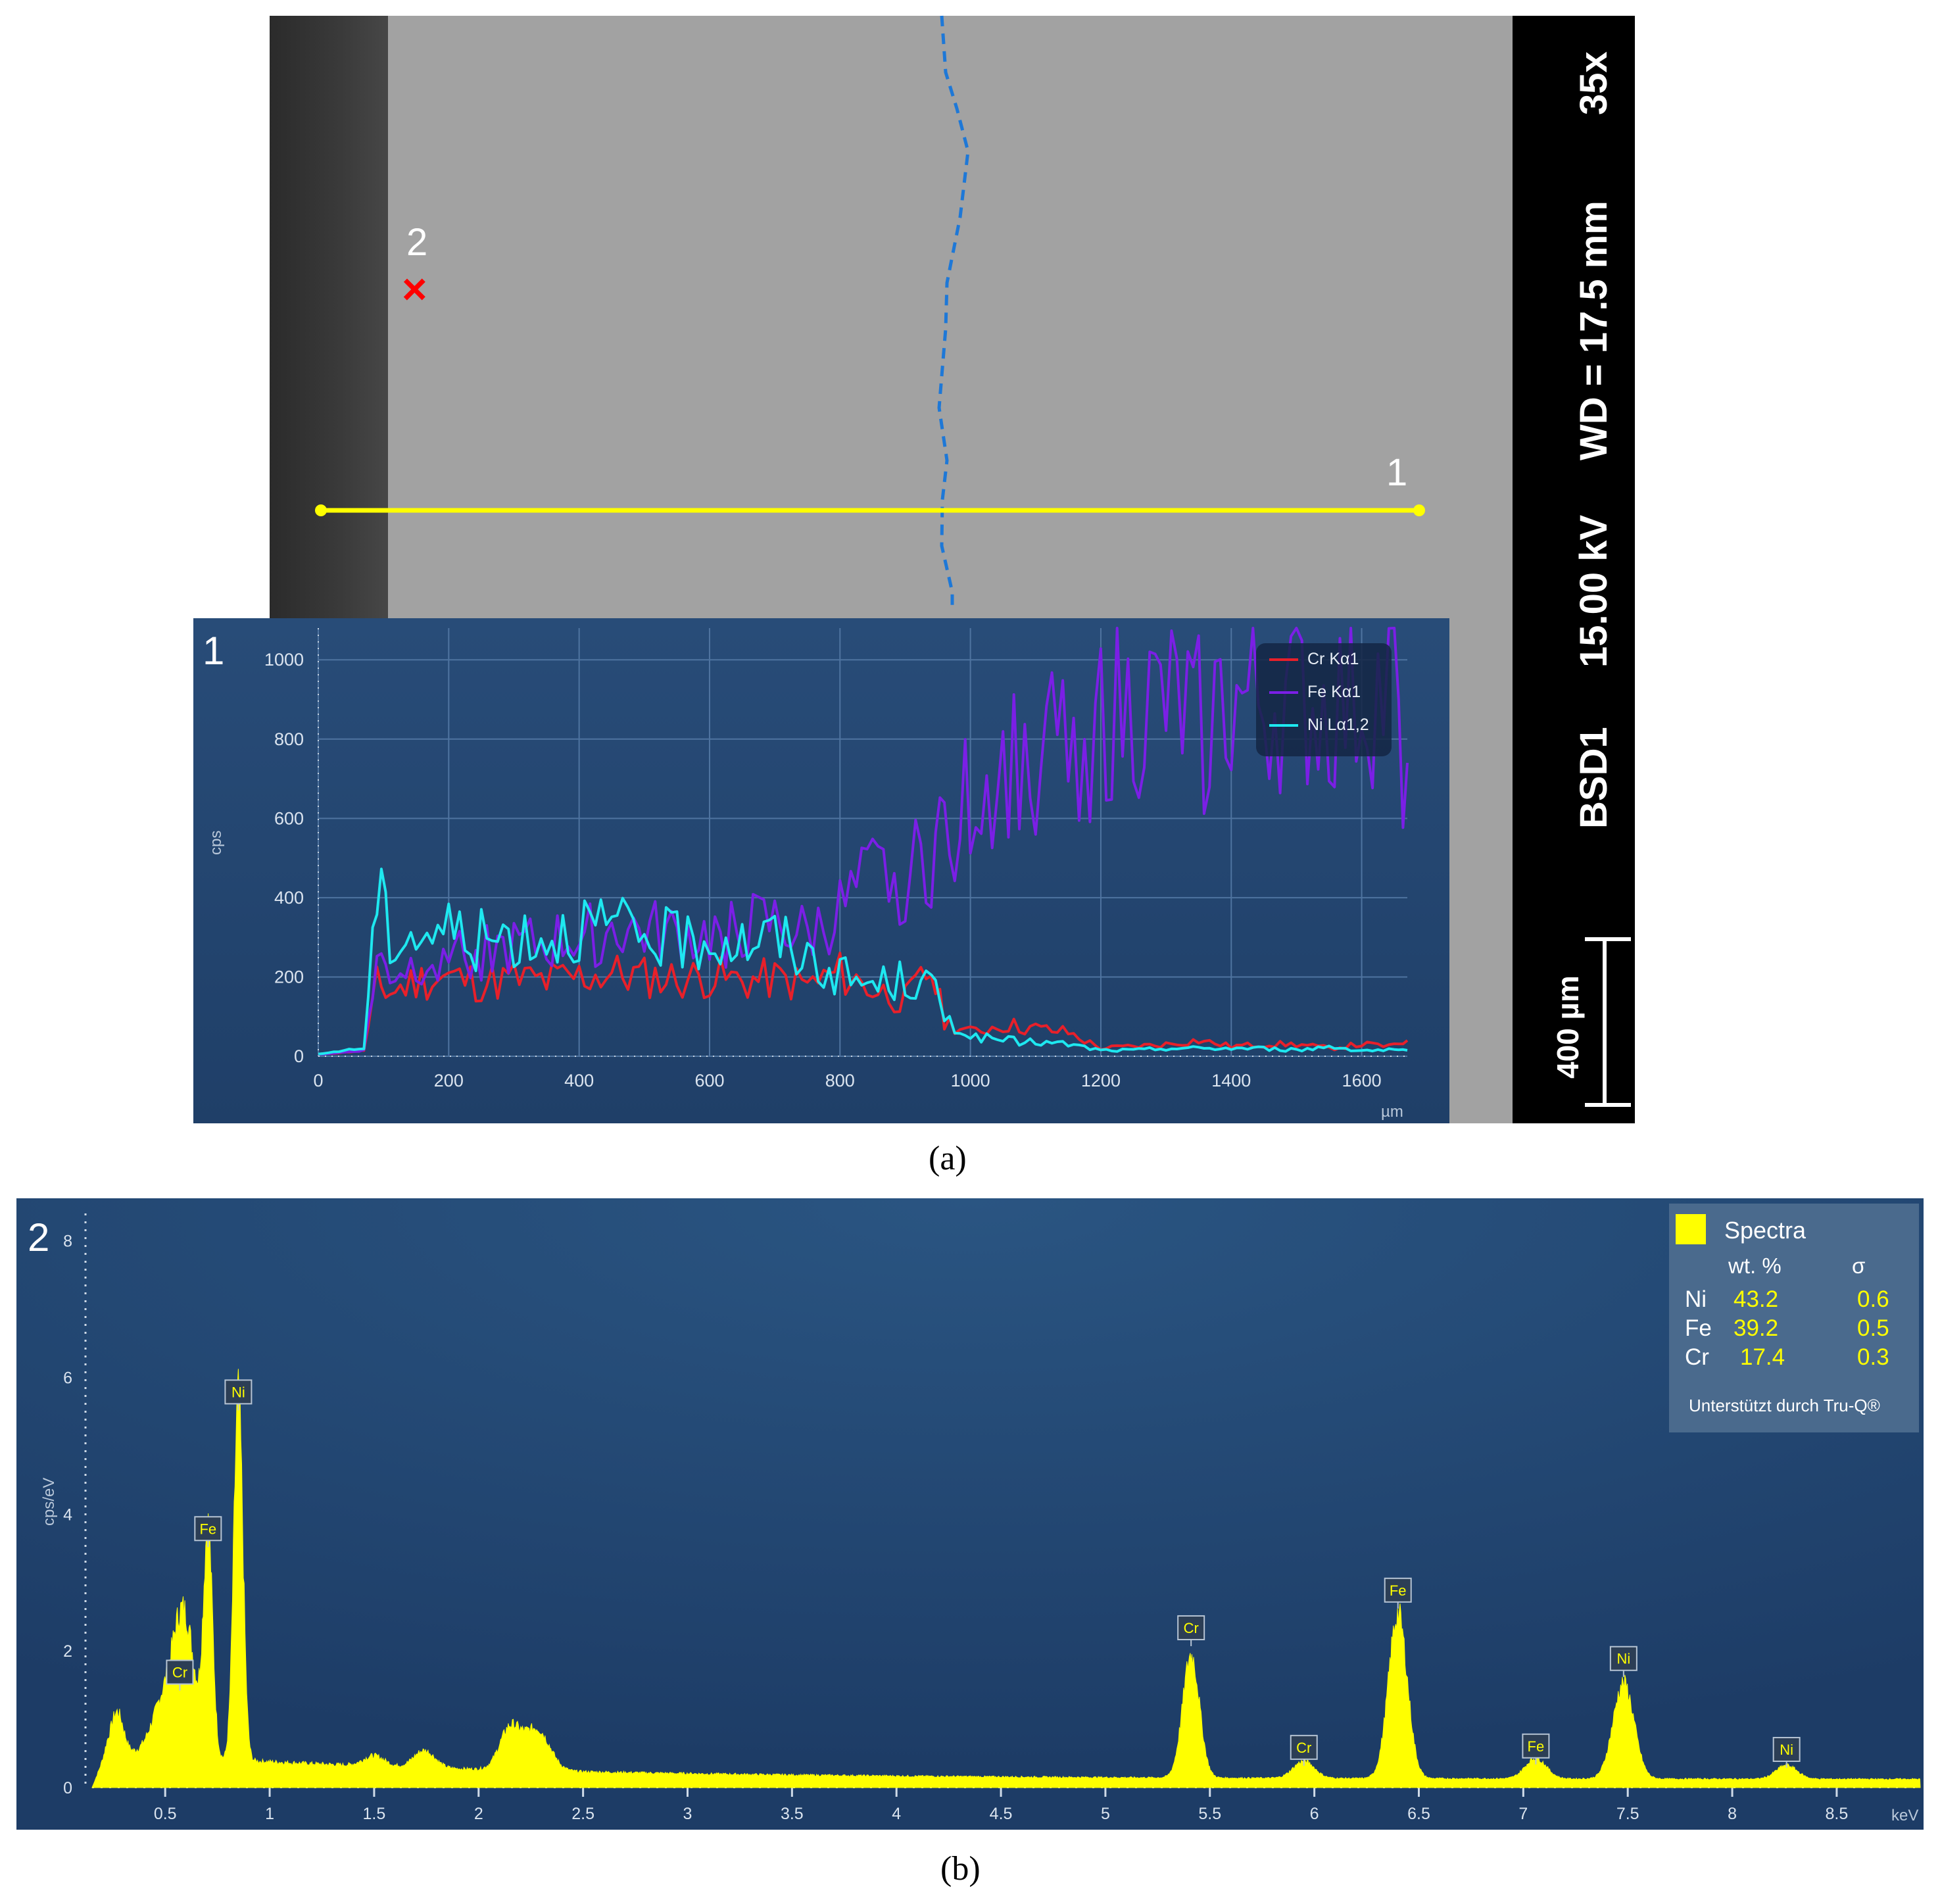 The image size is (1940, 1904). I want to click on quant-sigma-cr: 0.3, so click(1873, 1357).